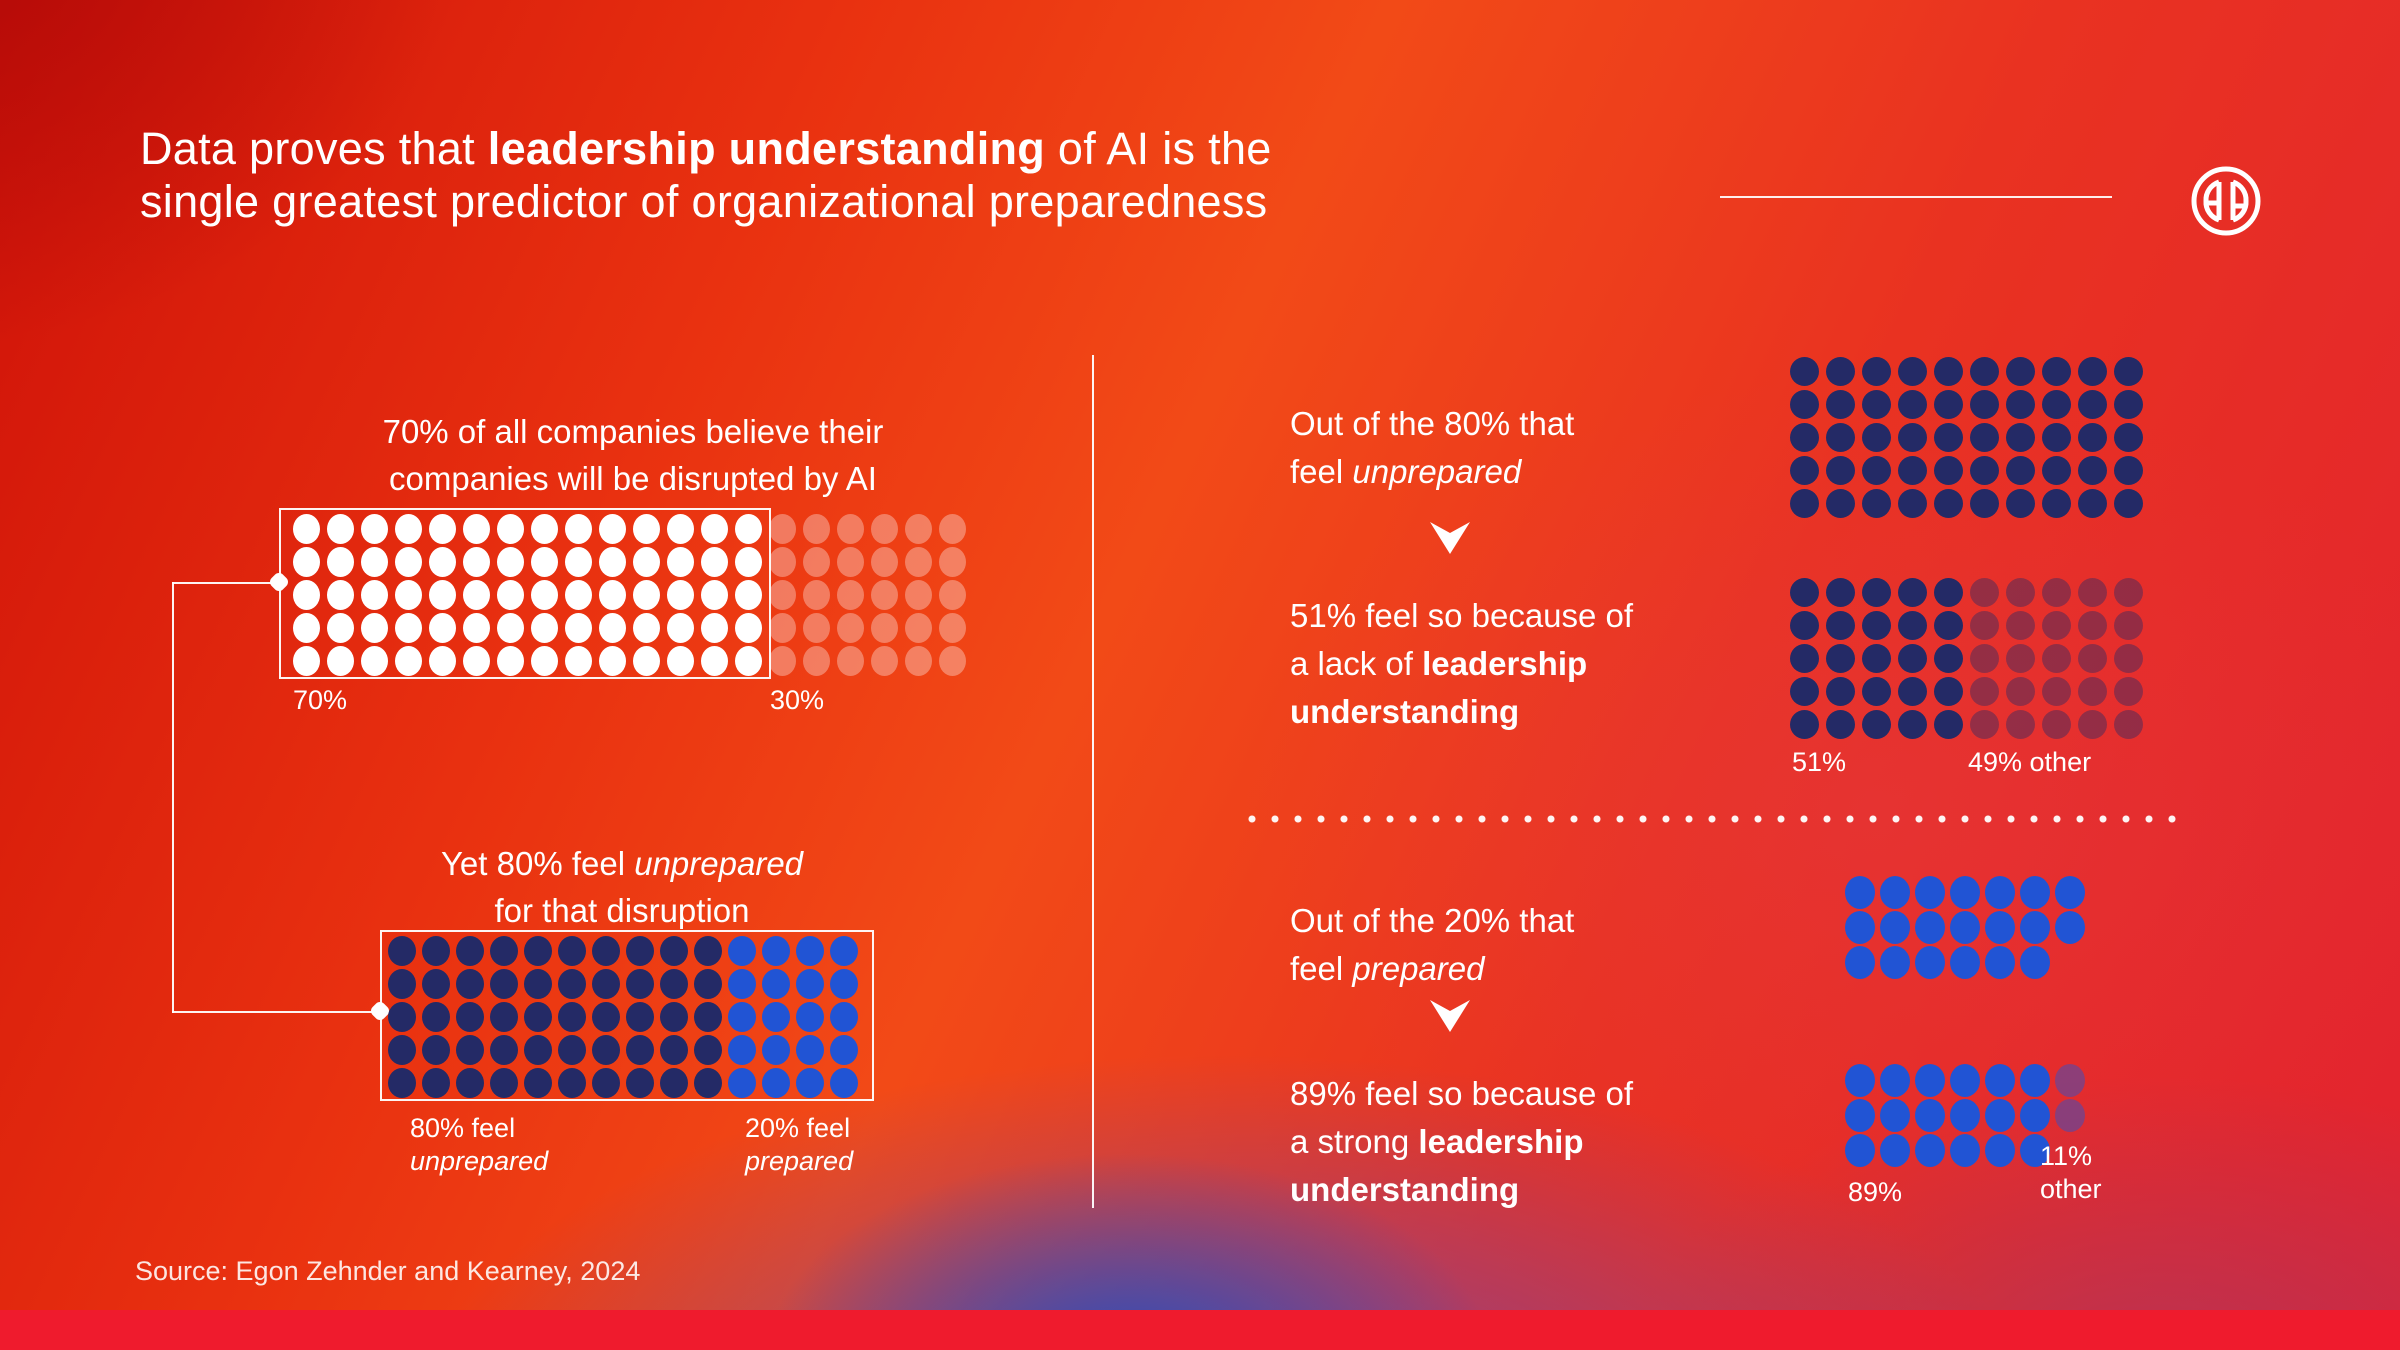 The image size is (2400, 1350). I want to click on right-block2-label-49: 49% other, so click(2030, 762).